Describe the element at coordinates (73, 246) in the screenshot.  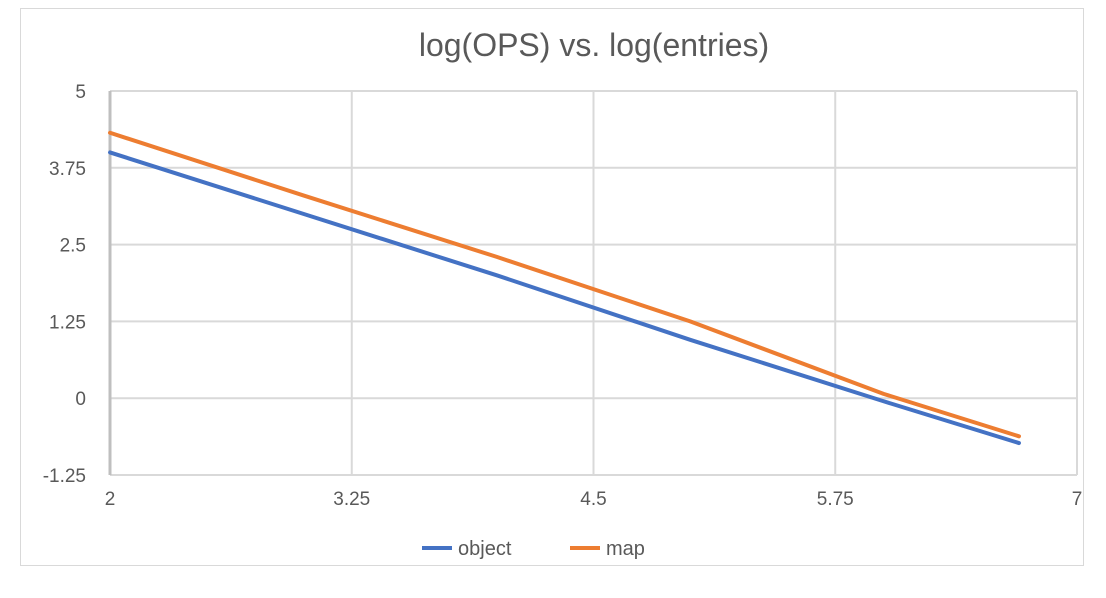
I see `y-tick-label: 2.5` at that location.